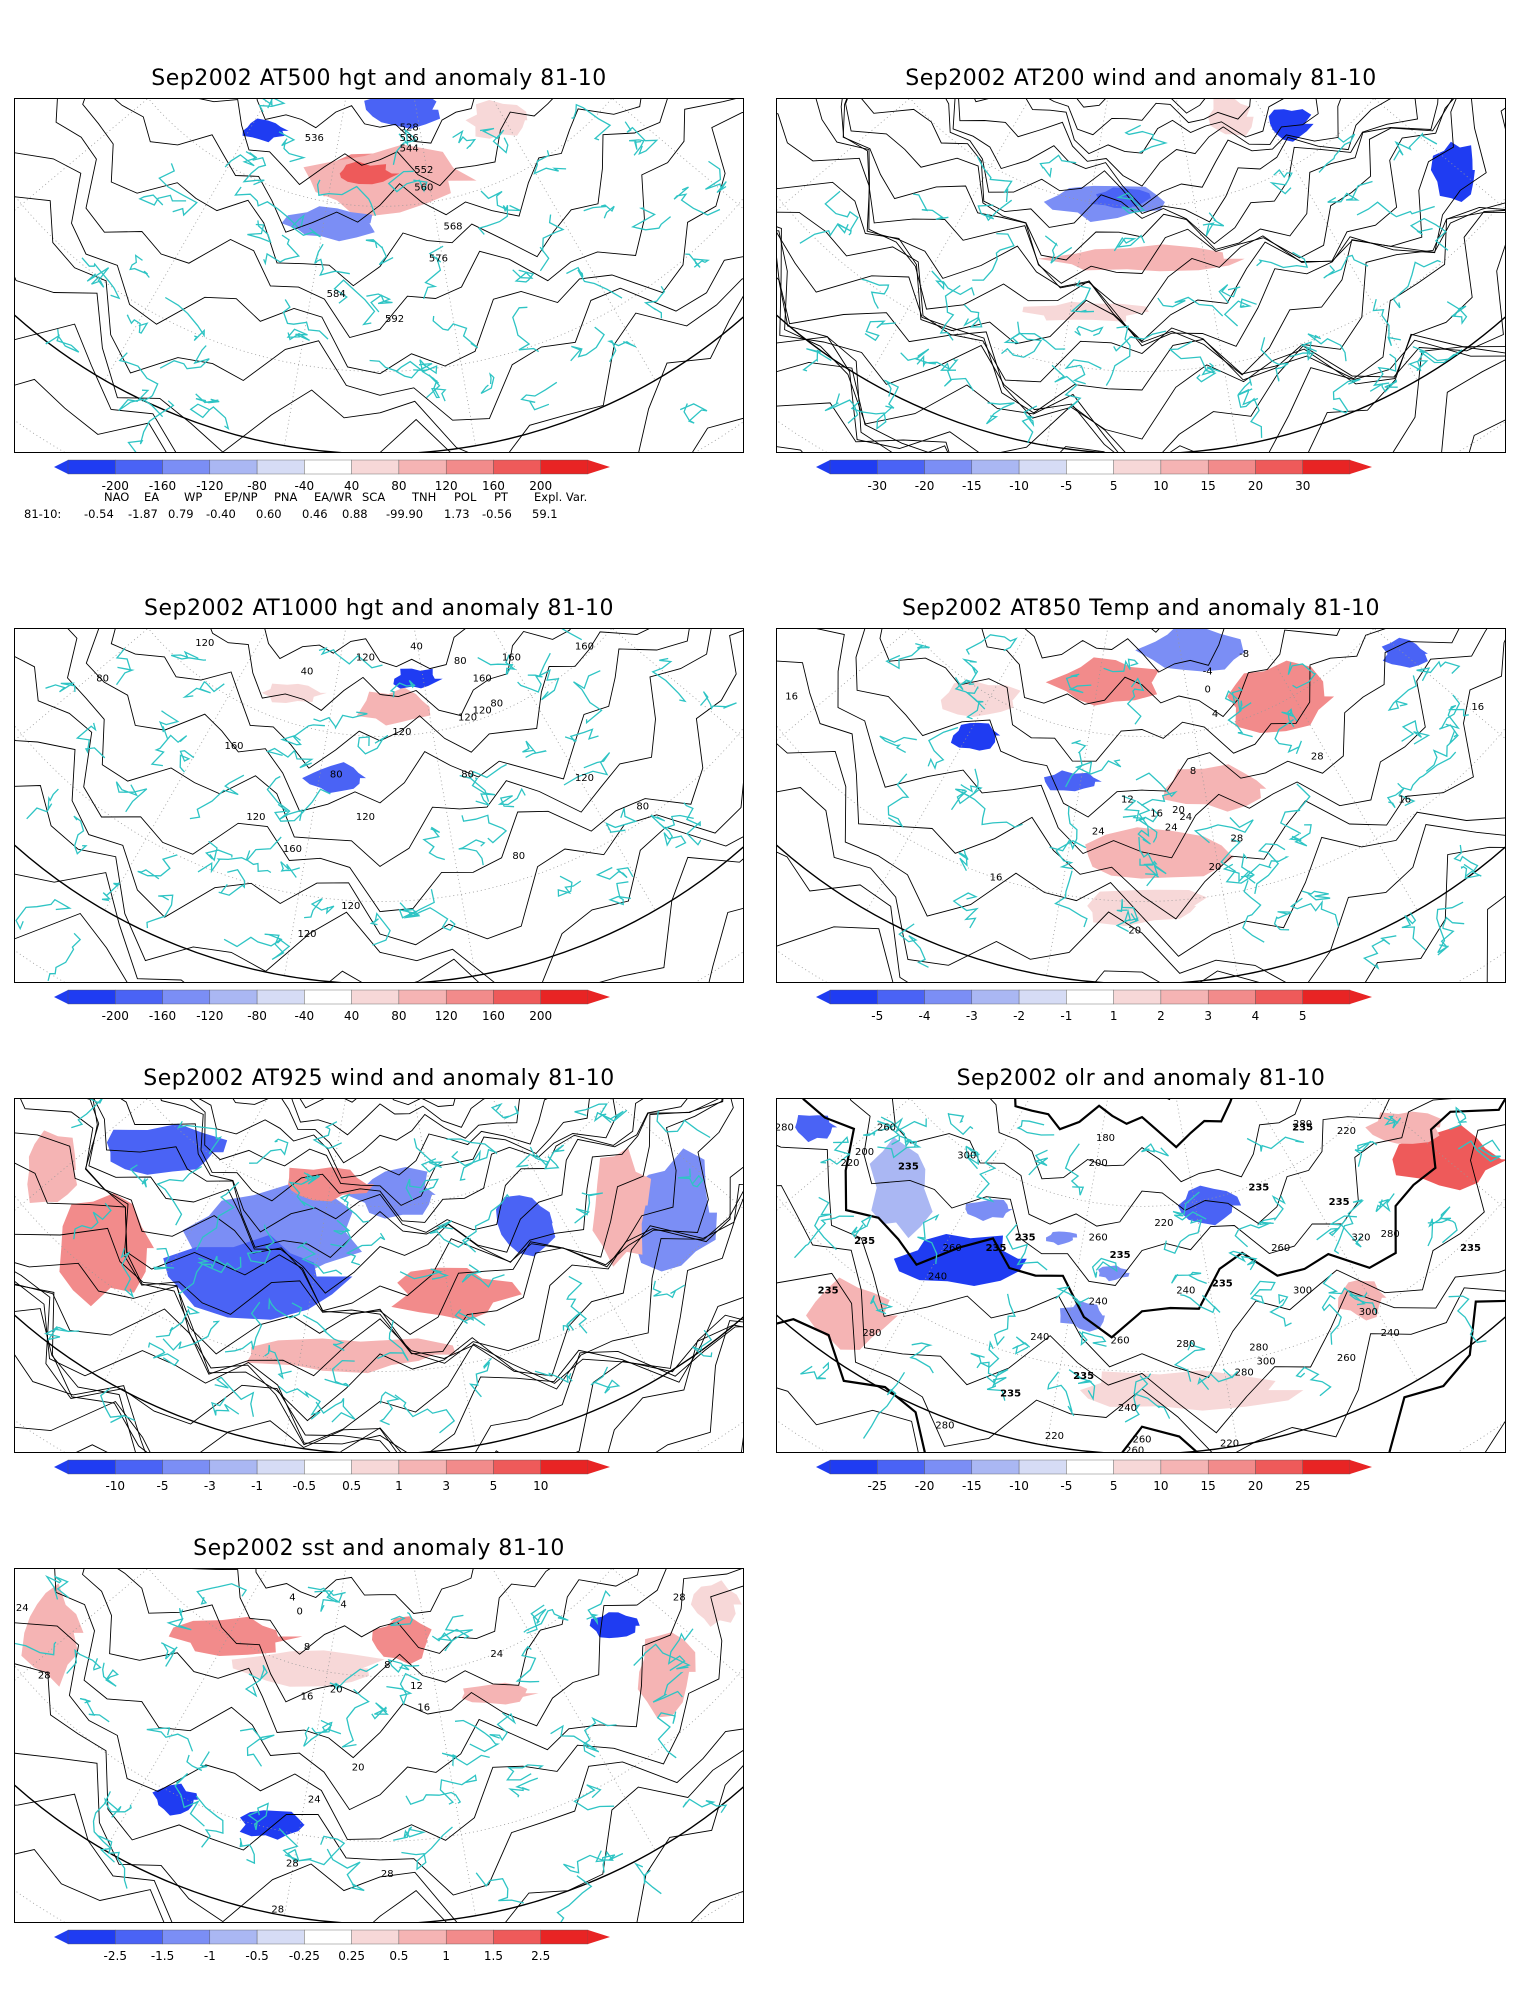 The width and height of the screenshot is (1520, 2000). Describe the element at coordinates (43, 514) in the screenshot. I see `index-row-label: 81-10:` at that location.